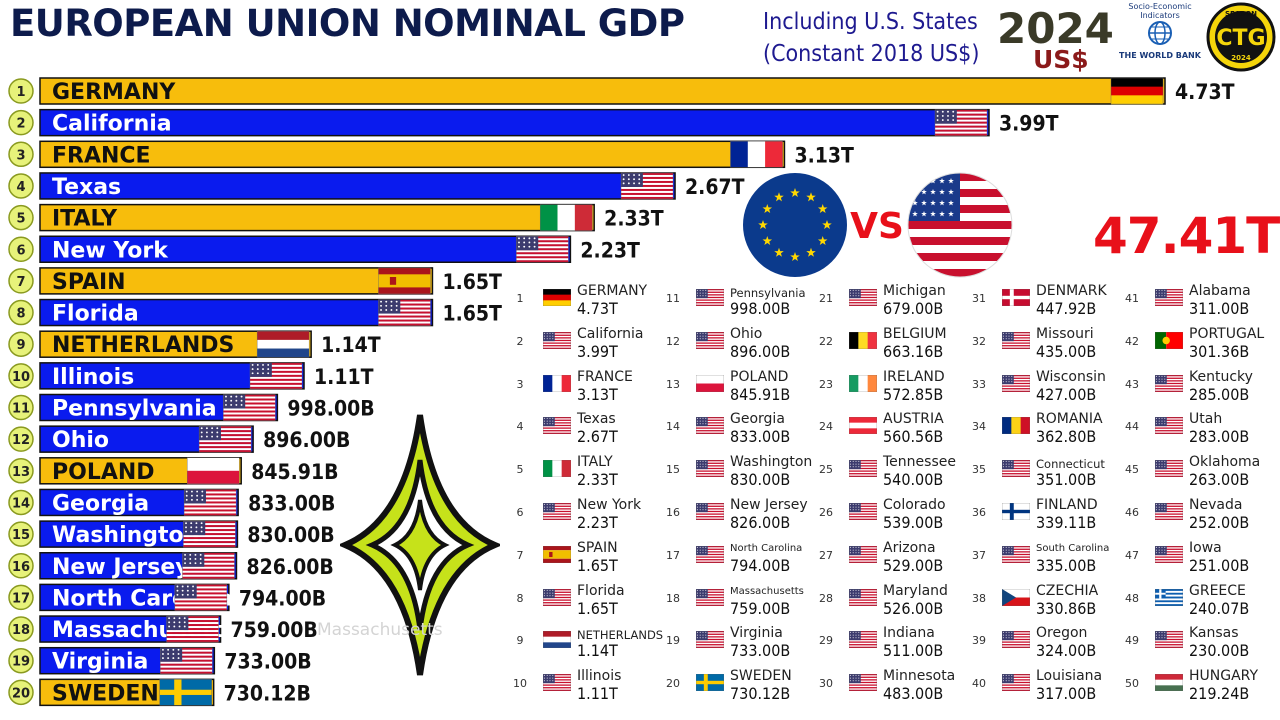 This screenshot has height=720, width=1280. What do you see at coordinates (21, 662) in the screenshot?
I see `rank-number: 19` at bounding box center [21, 662].